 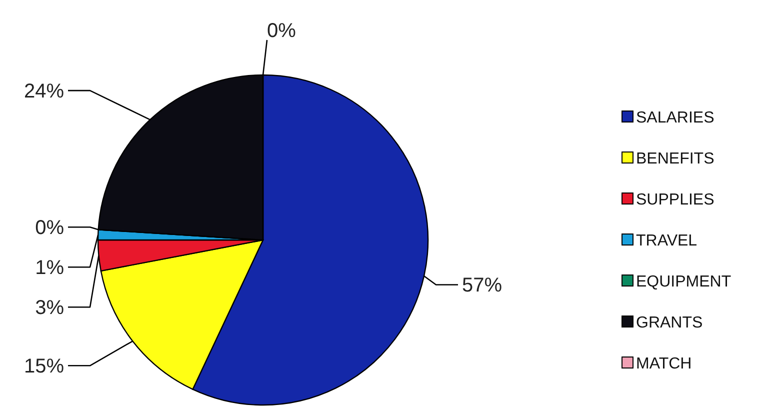 What do you see at coordinates (49, 308) in the screenshot?
I see `data-label: 3%` at bounding box center [49, 308].